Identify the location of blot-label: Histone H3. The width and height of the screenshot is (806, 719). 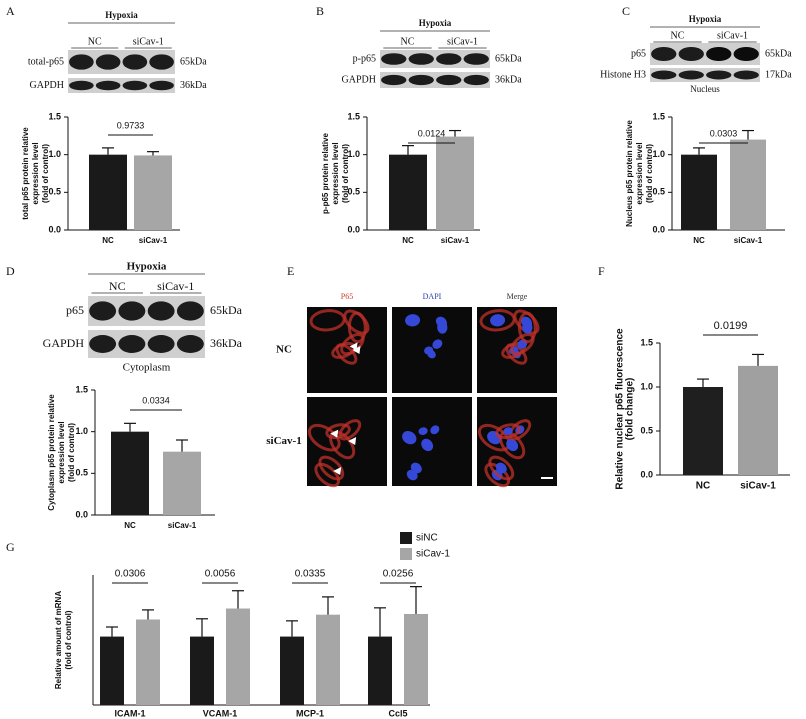
(623, 74).